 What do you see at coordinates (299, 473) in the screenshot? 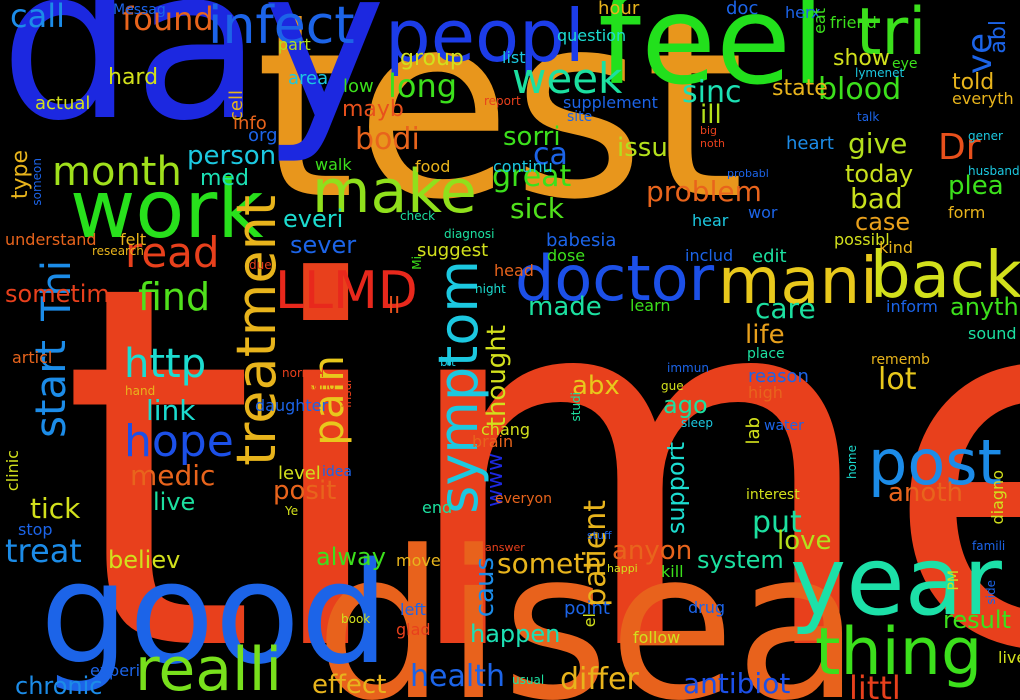
I see `word-173: level` at bounding box center [299, 473].